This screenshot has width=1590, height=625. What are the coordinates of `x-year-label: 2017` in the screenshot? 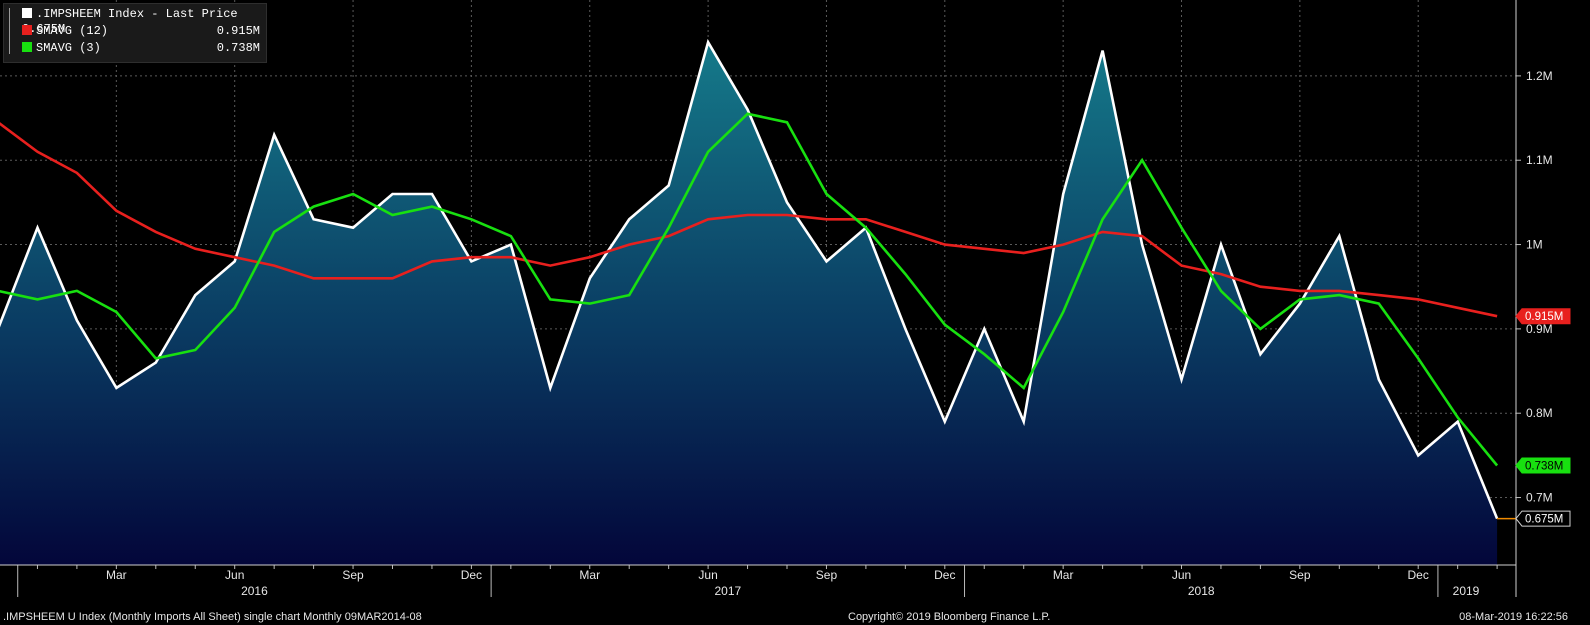 It's located at (727, 591).